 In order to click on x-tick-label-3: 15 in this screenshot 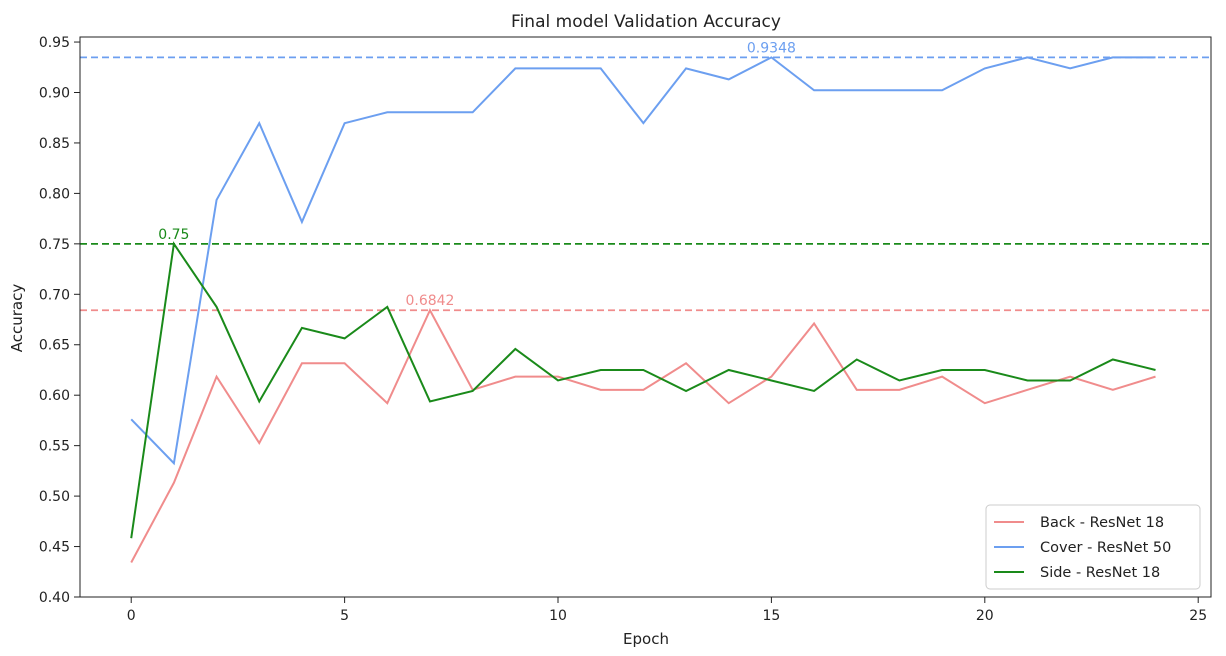, I will do `click(771, 616)`.